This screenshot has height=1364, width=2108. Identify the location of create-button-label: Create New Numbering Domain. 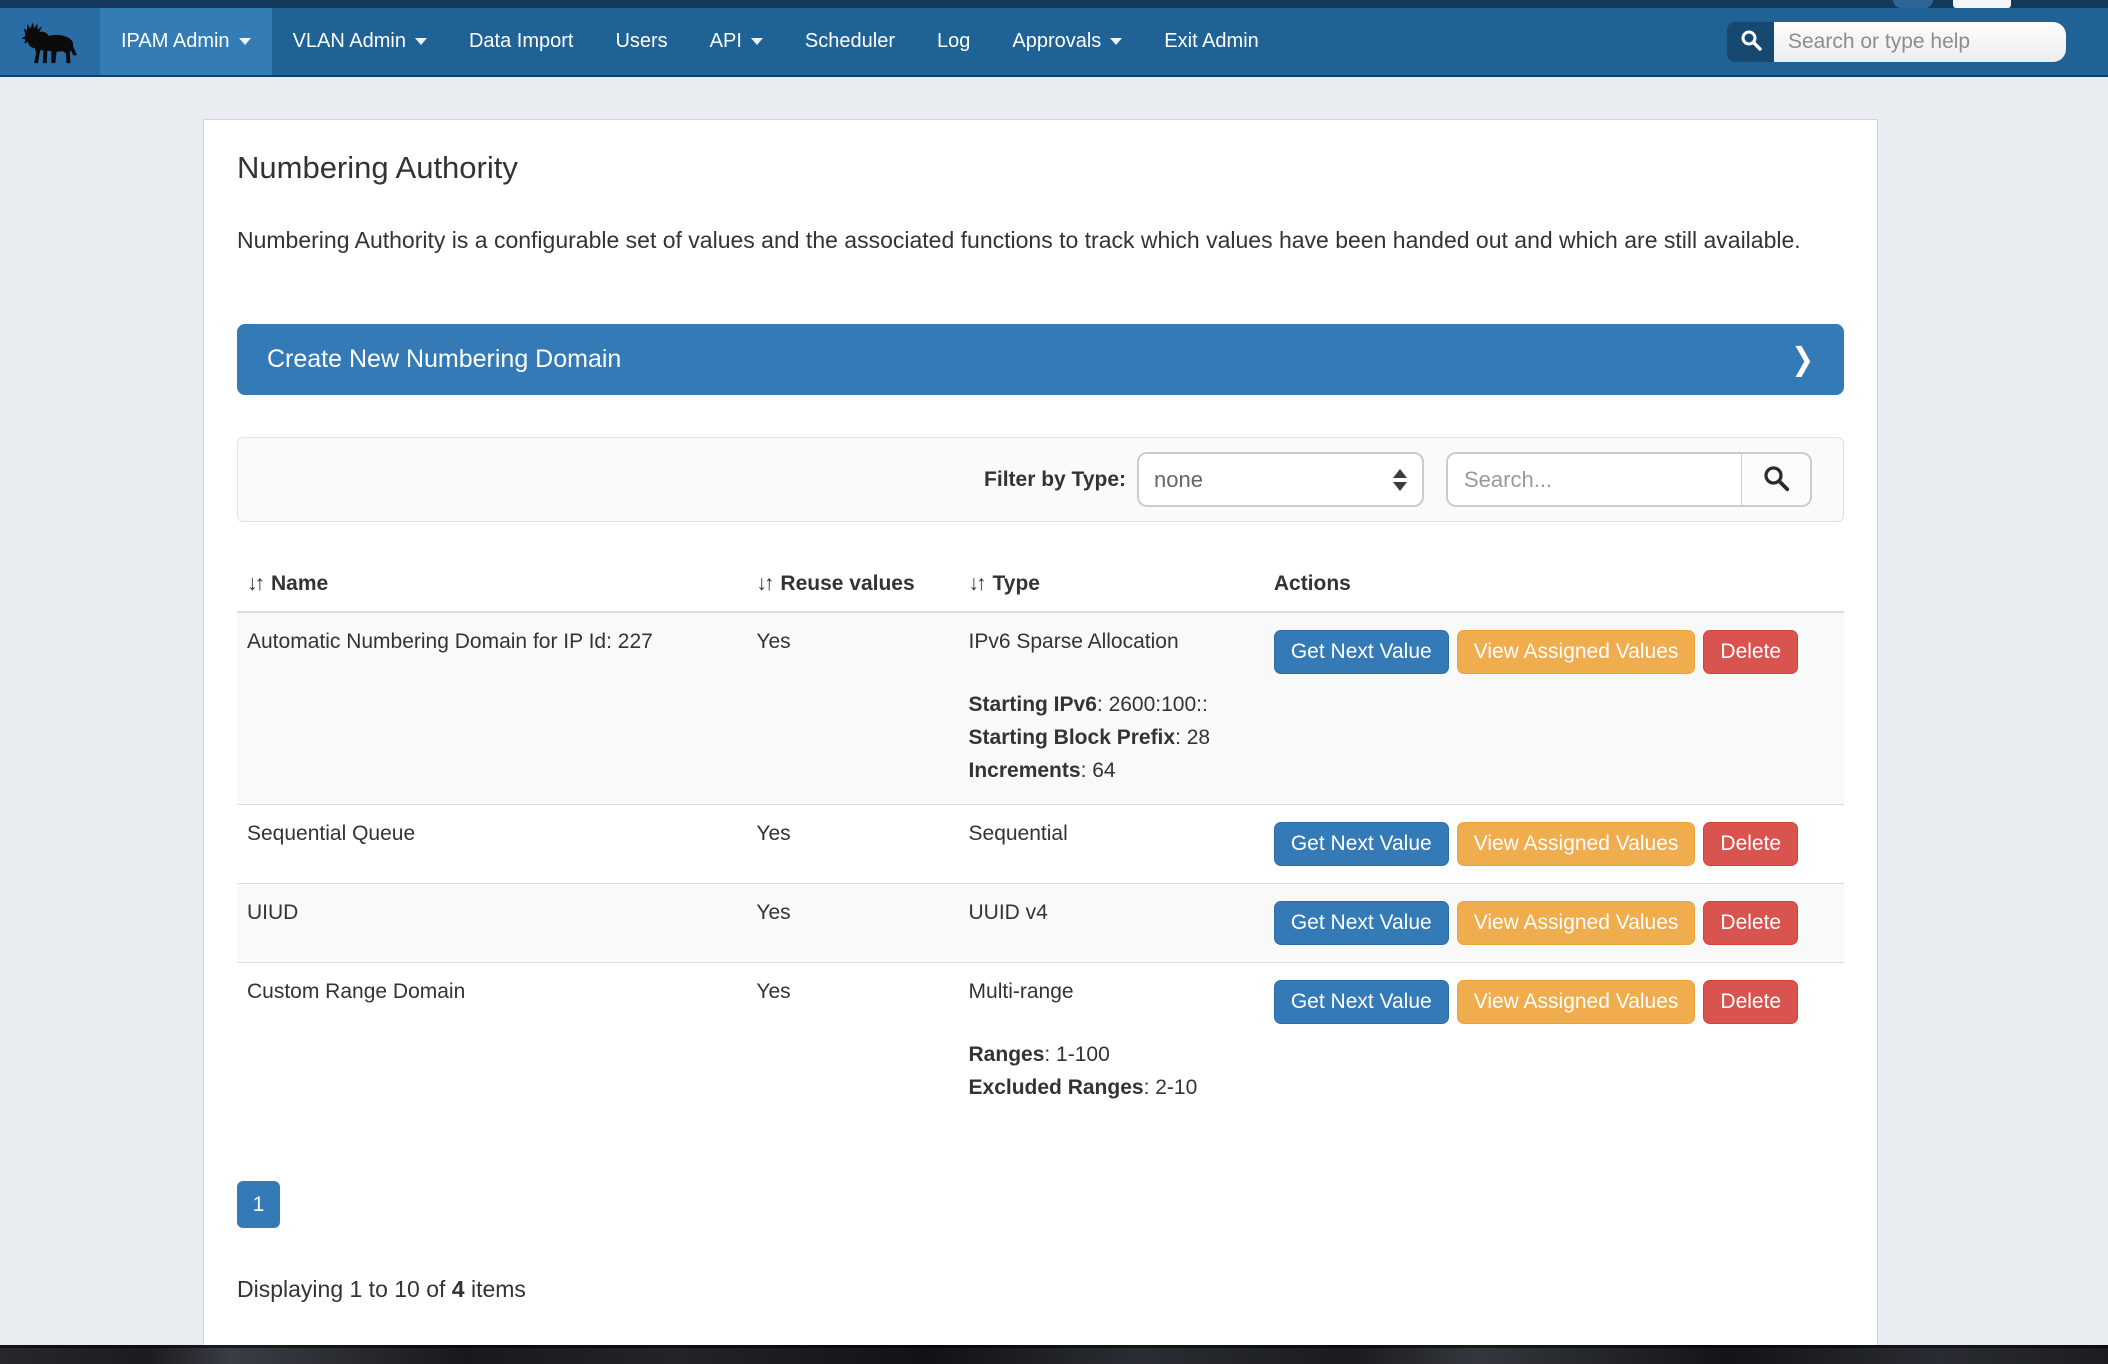
(444, 359).